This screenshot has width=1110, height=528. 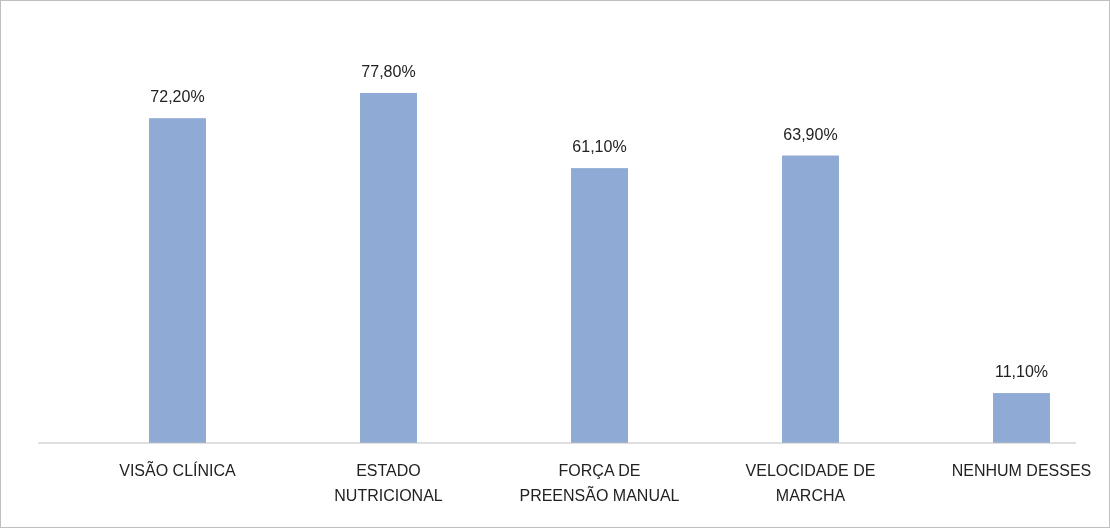 What do you see at coordinates (1021, 470) in the screenshot?
I see `x-tick-label: NENHUM DESSES` at bounding box center [1021, 470].